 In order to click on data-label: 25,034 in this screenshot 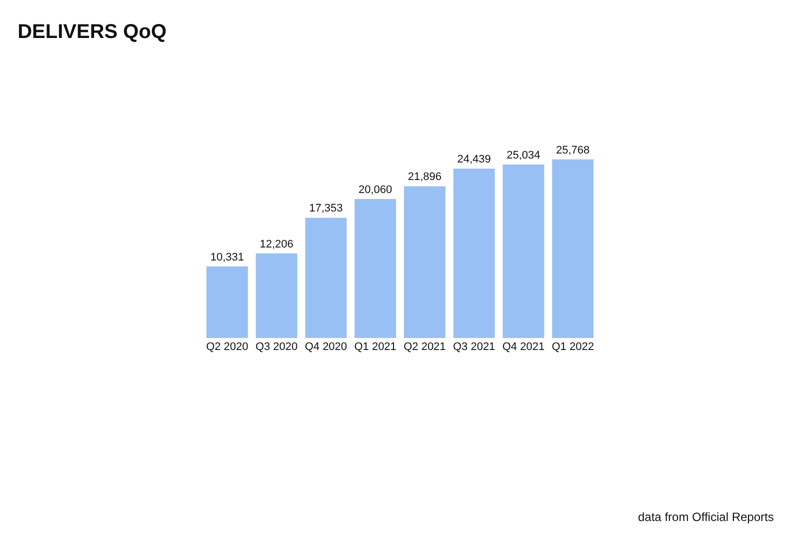, I will do `click(523, 155)`.